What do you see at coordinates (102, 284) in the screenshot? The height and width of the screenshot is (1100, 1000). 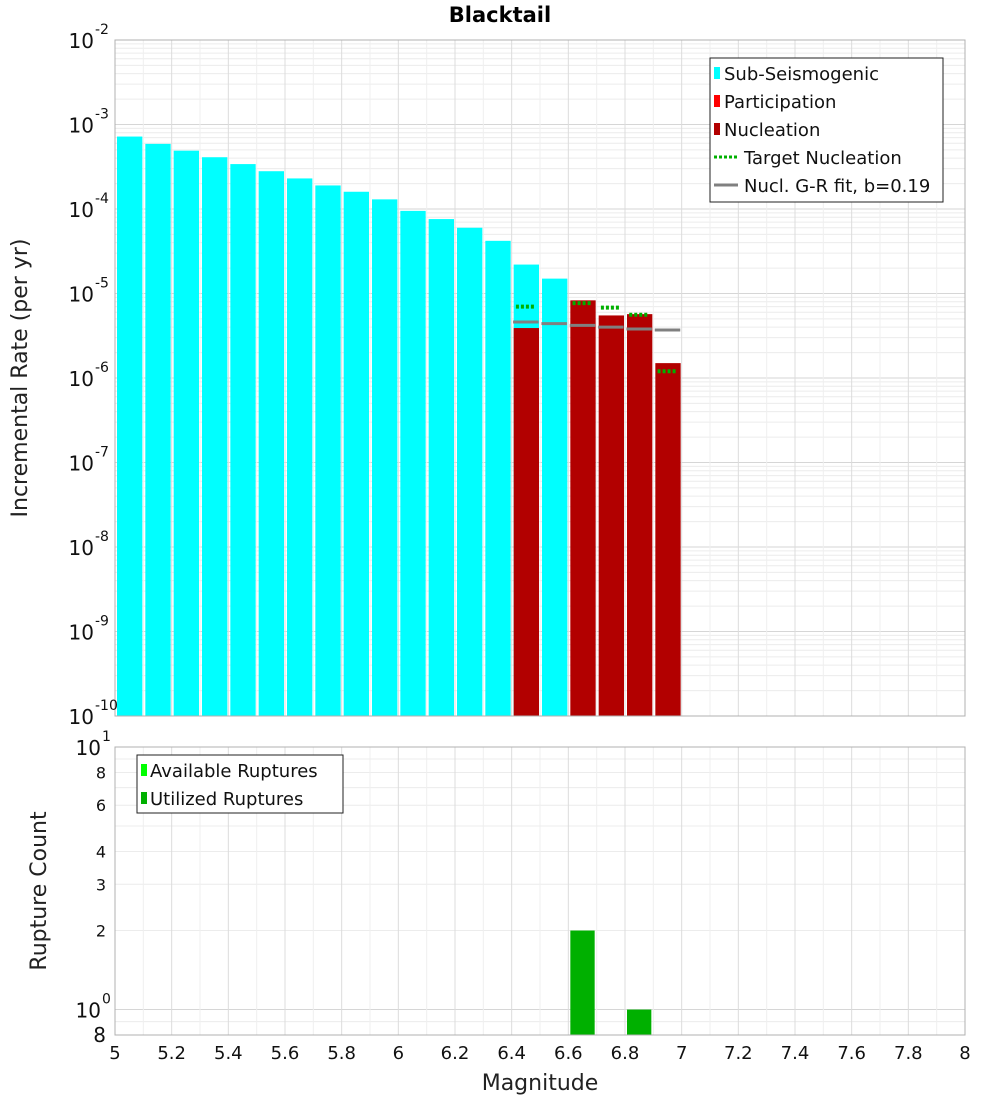 I see `rate-y-tick-exponent: -5` at bounding box center [102, 284].